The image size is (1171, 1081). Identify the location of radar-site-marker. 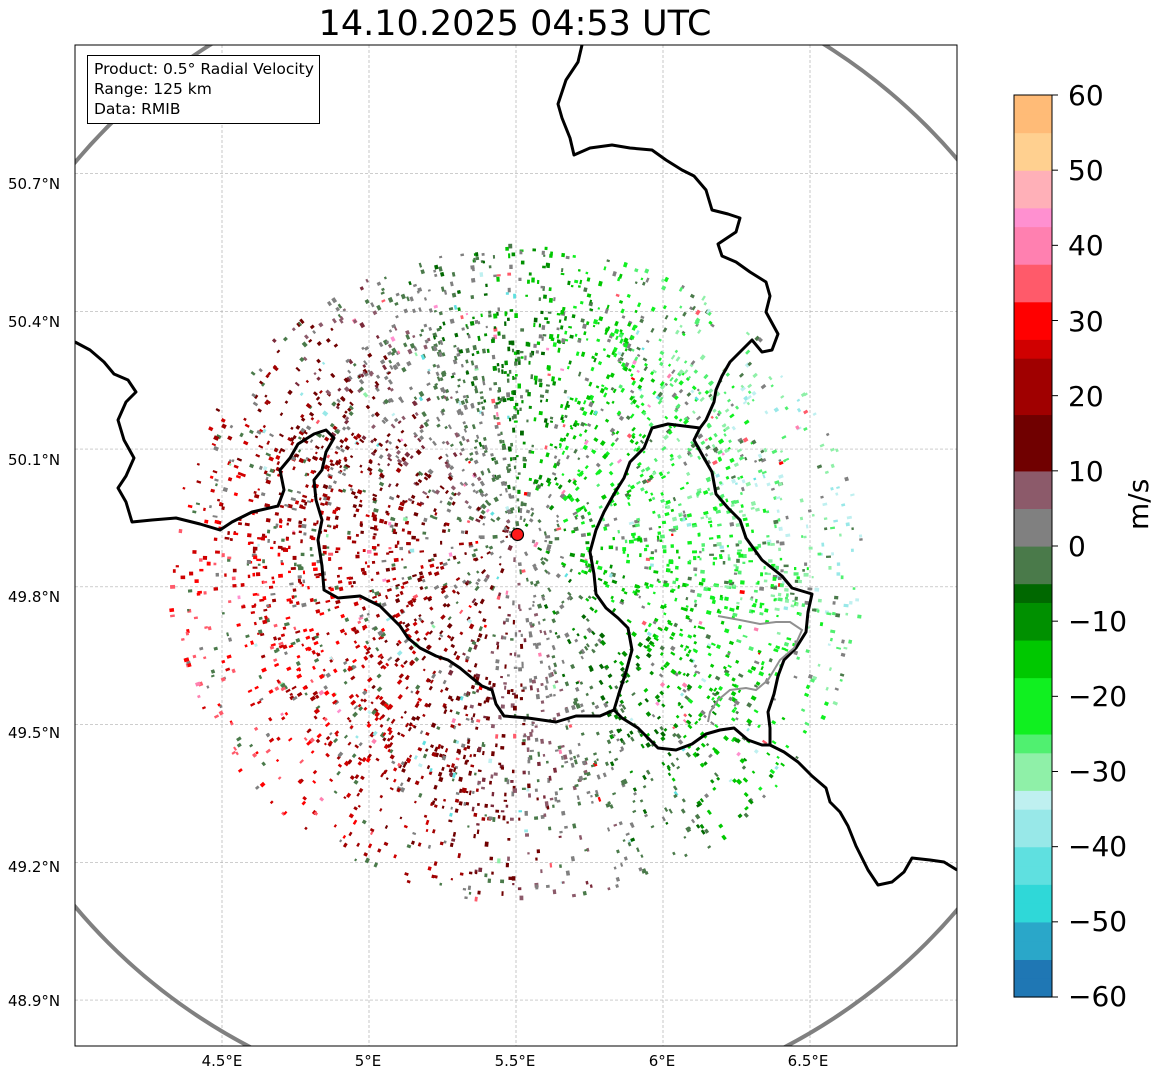
(517, 534).